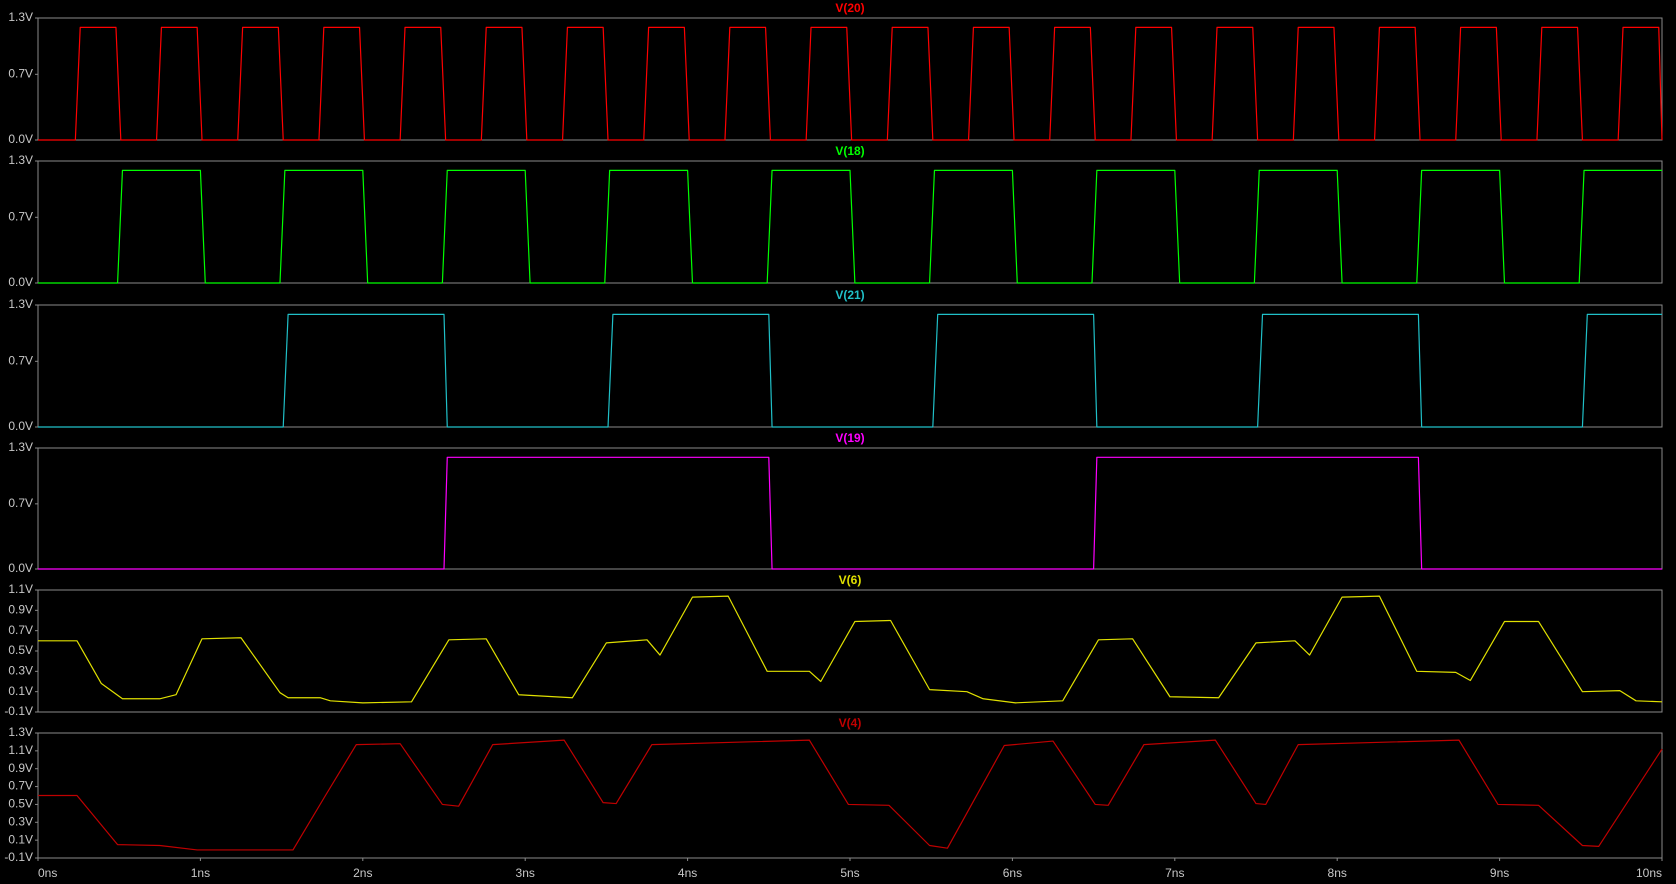 This screenshot has width=1676, height=884. What do you see at coordinates (687, 873) in the screenshot?
I see `x-tick-label: 4ns` at bounding box center [687, 873].